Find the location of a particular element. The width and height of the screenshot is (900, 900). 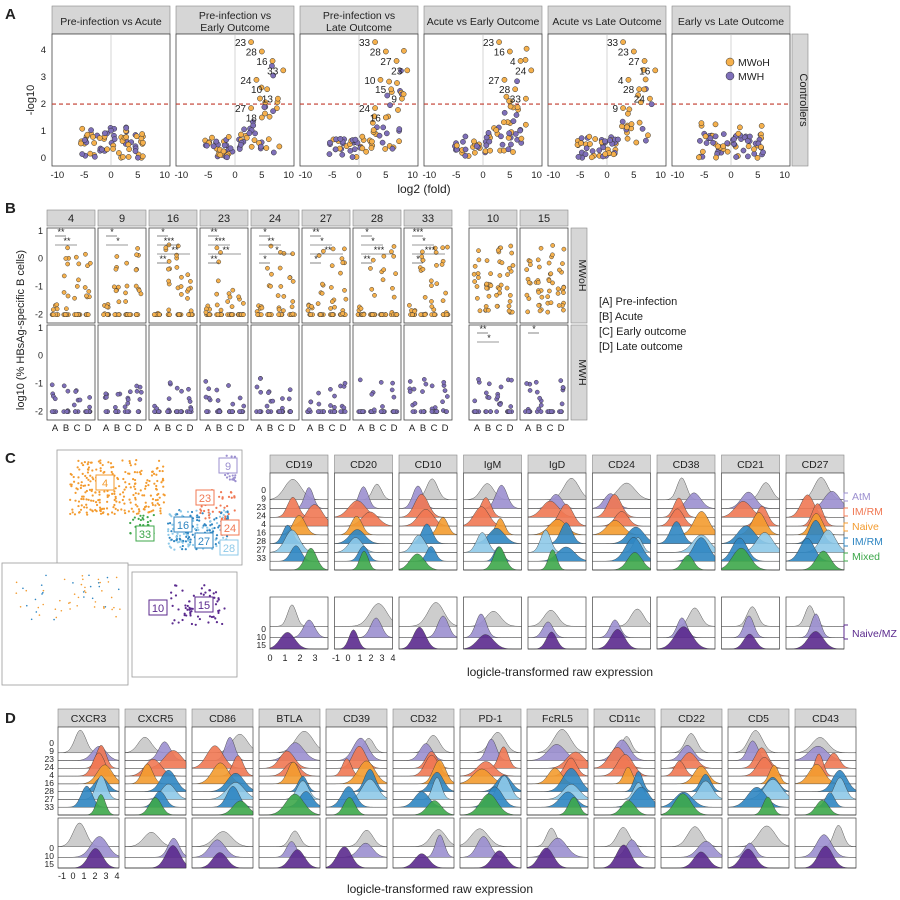

facet-panel-b is located at coordinates (544, 275).